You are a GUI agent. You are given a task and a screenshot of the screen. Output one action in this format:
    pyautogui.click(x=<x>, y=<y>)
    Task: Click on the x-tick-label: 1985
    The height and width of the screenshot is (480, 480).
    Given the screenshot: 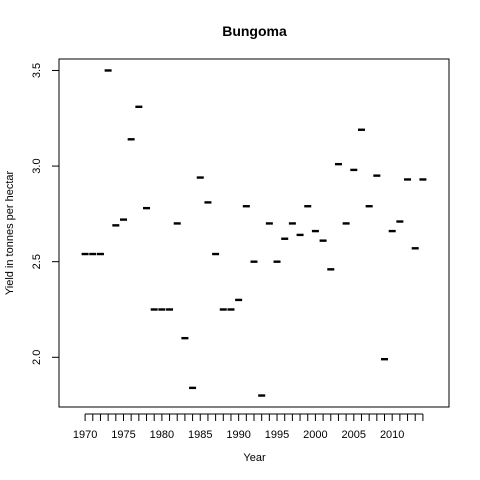 What is the action you would take?
    pyautogui.click(x=200, y=435)
    